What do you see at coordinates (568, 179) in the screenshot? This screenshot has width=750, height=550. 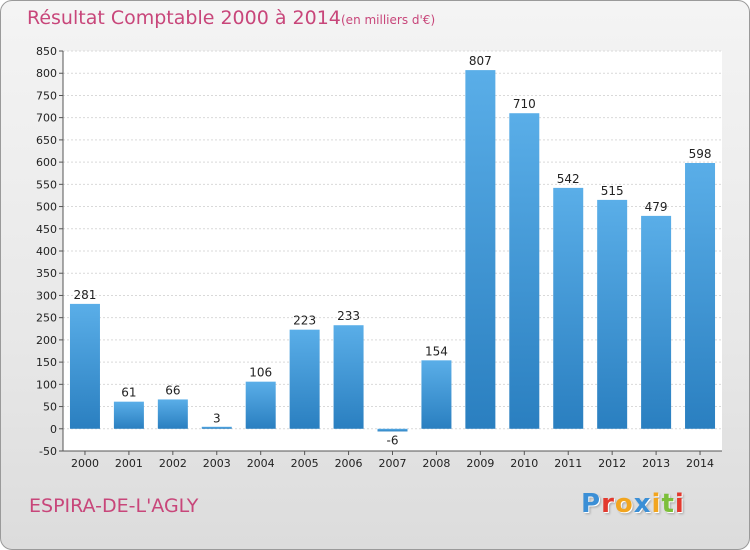 I see `data-label: 542` at bounding box center [568, 179].